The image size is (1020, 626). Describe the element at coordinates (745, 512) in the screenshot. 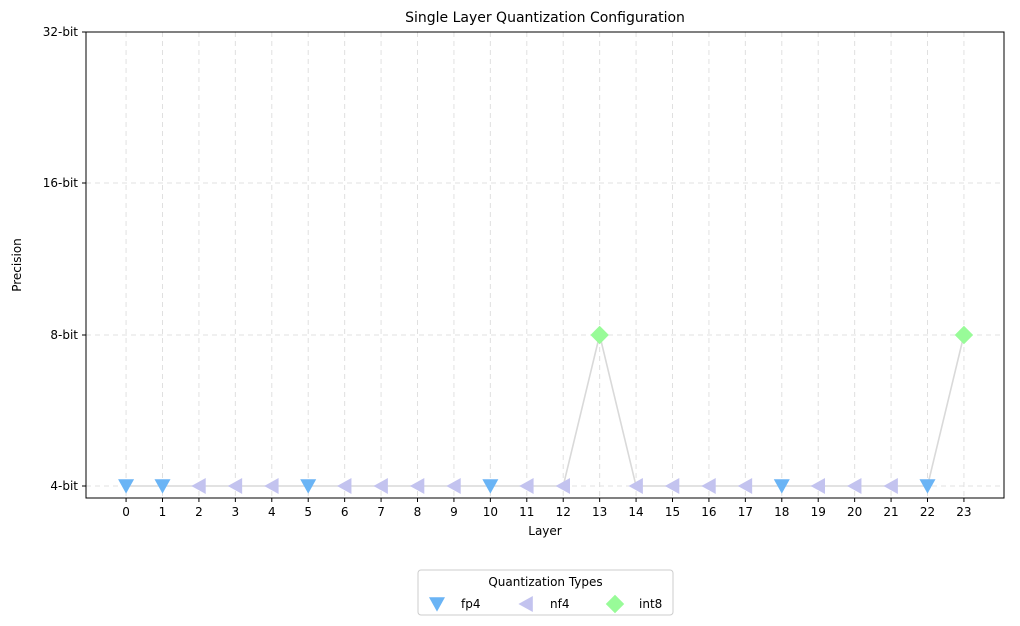

I see `x-tick-label-17: 17` at that location.